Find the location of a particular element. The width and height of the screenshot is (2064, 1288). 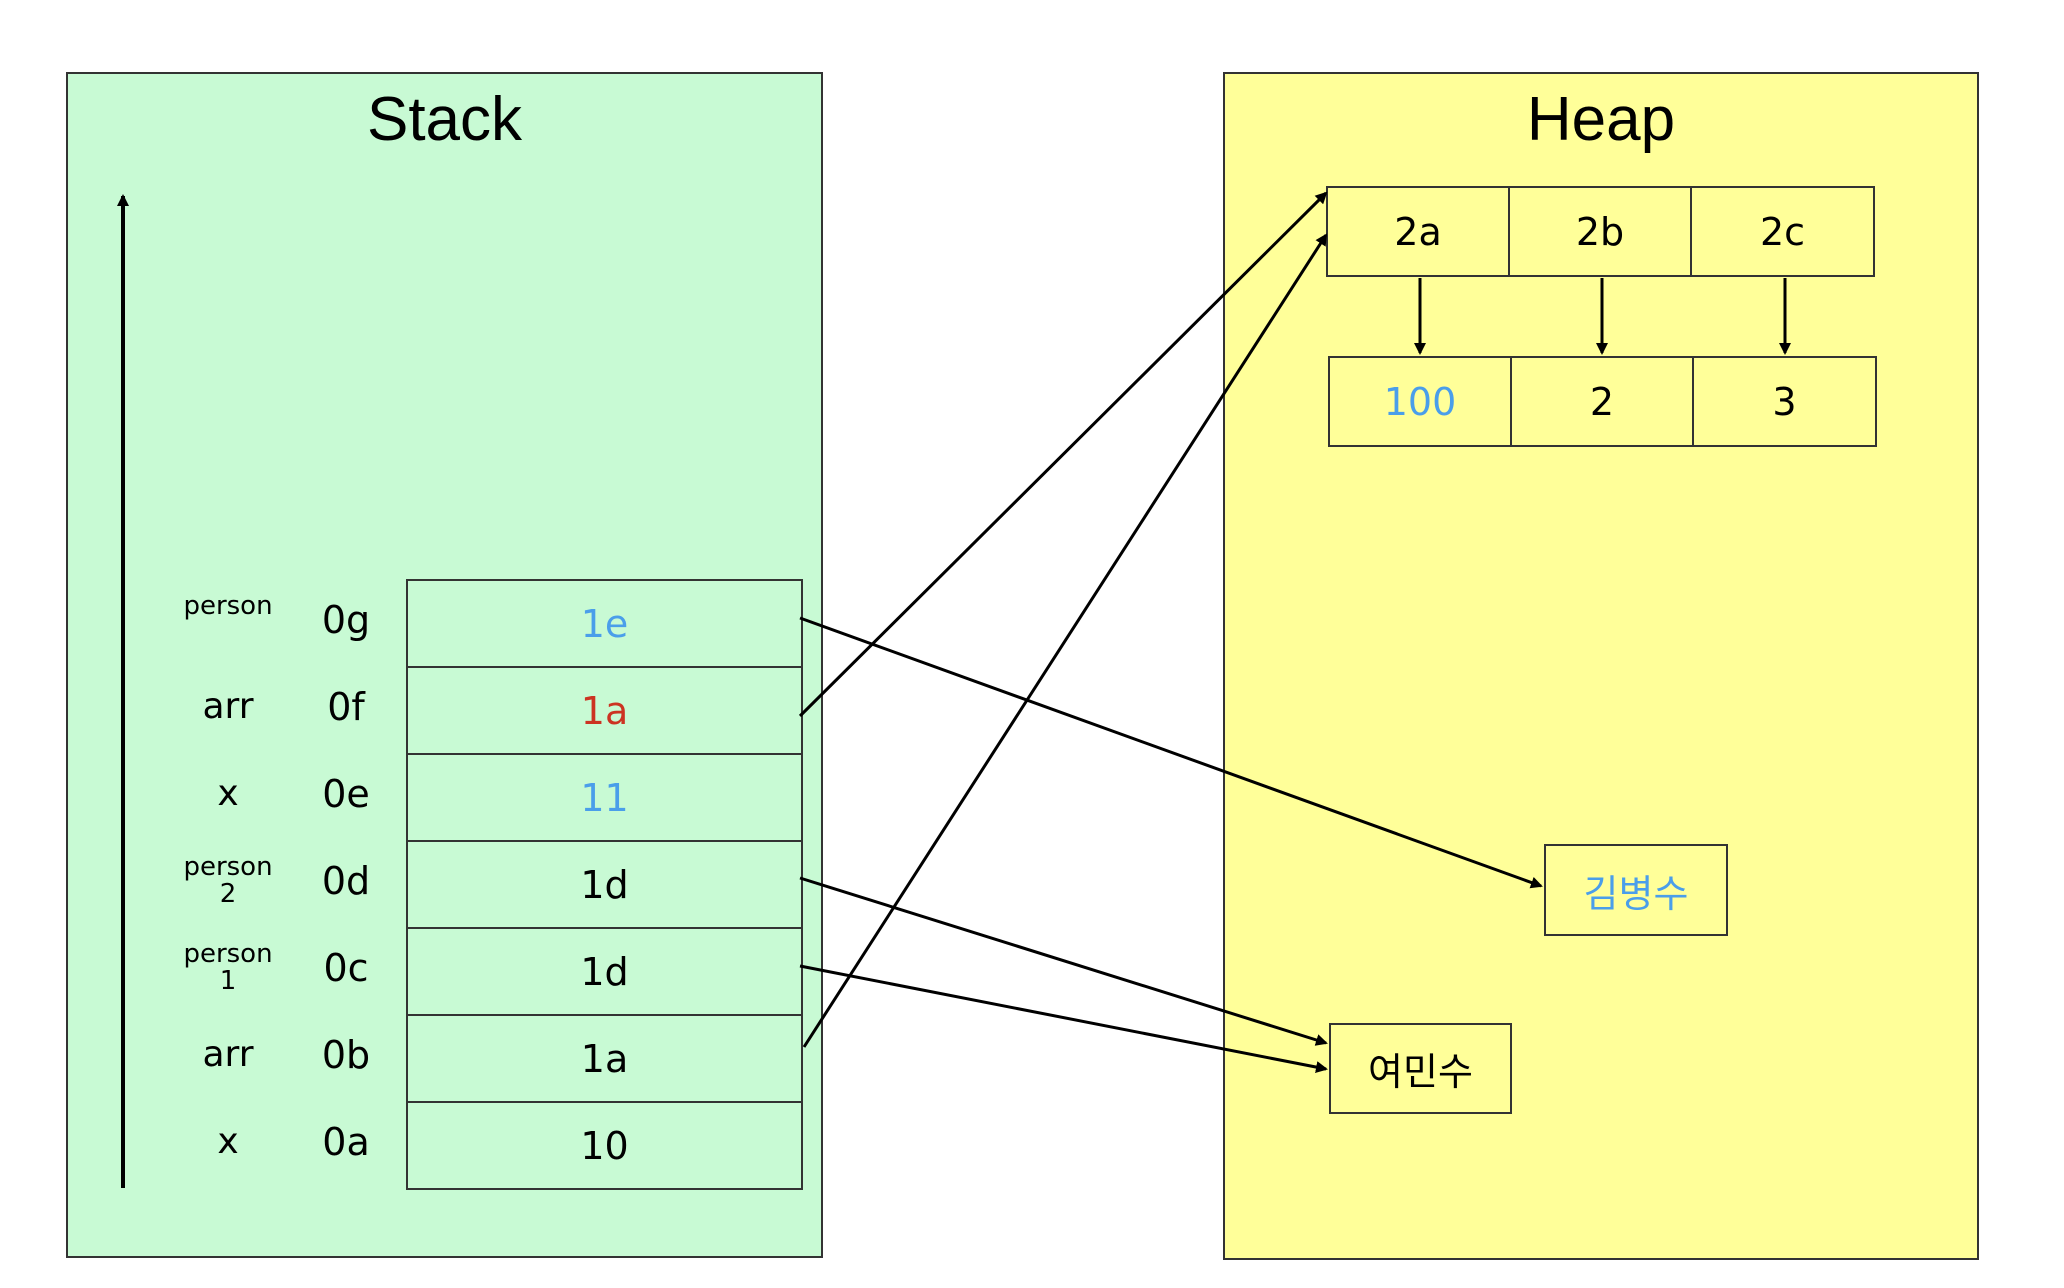

heap-array-value: 3 is located at coordinates (1784, 401).